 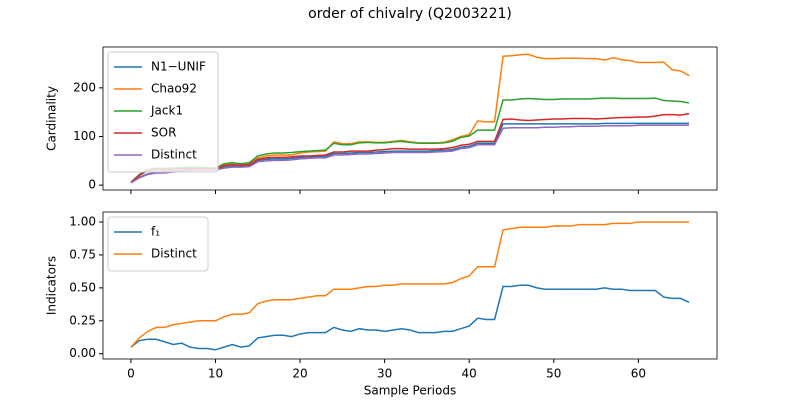 I want to click on x-tick-label: 30, so click(x=384, y=374).